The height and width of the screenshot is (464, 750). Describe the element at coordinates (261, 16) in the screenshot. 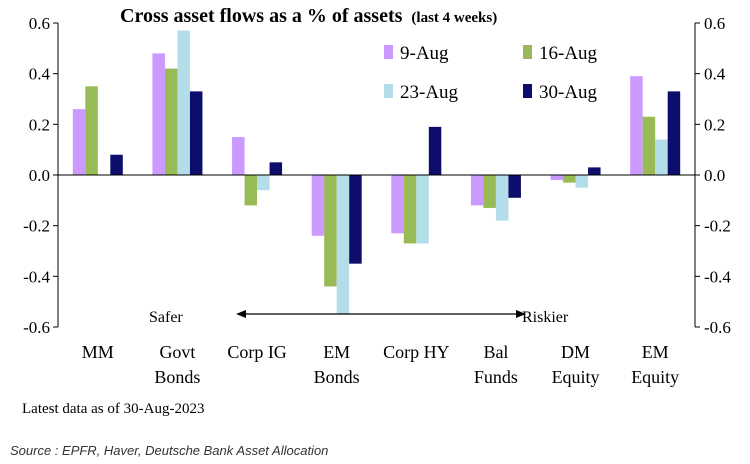

I see `chart-title-main: Cross asset flows as a % of assets` at that location.